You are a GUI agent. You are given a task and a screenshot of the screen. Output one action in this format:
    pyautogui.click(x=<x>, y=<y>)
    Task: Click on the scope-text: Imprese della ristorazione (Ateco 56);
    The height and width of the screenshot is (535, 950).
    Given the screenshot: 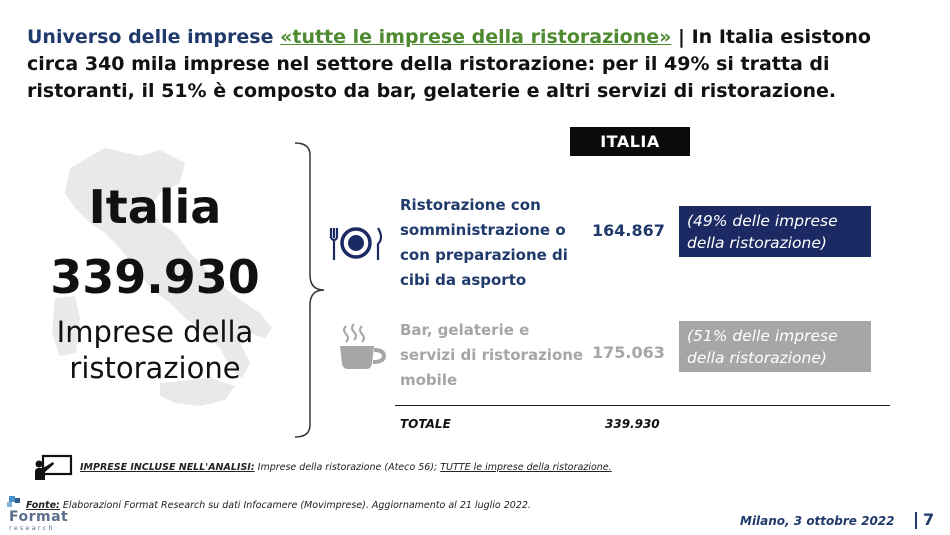 What is the action you would take?
    pyautogui.click(x=347, y=467)
    